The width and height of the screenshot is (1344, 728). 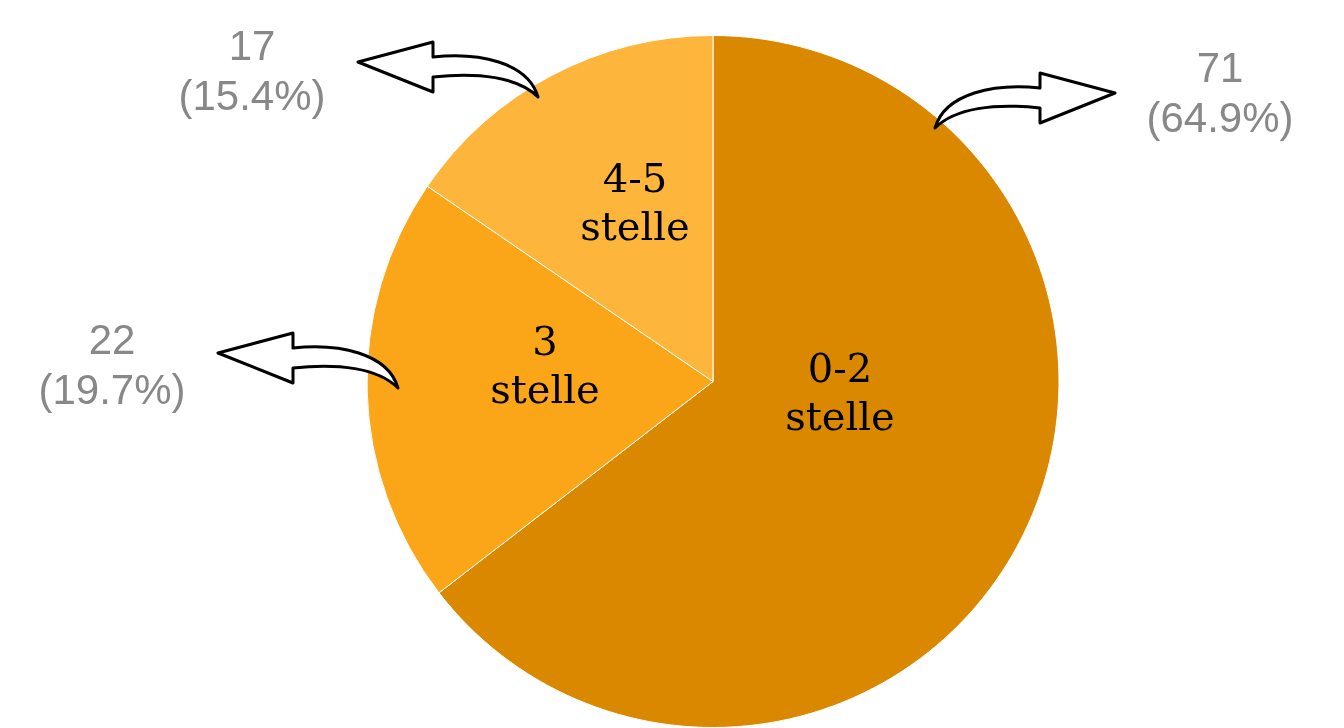 I want to click on data-label: 22 (19.7%), so click(x=112, y=364).